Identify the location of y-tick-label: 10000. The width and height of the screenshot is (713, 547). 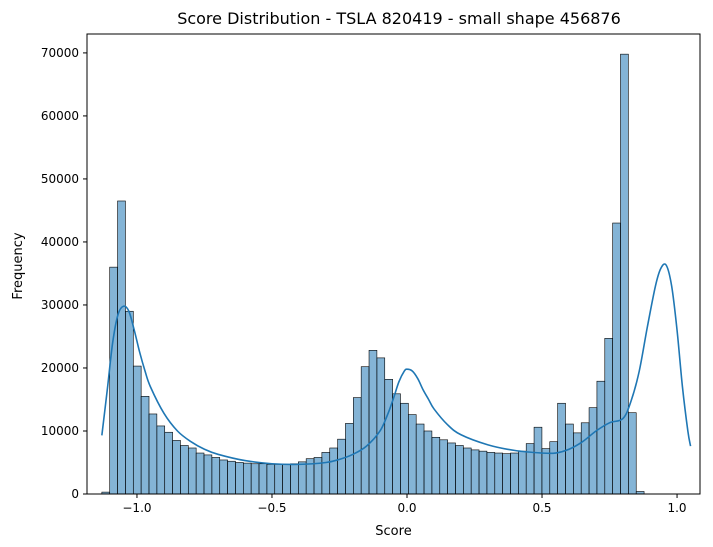
(60, 431).